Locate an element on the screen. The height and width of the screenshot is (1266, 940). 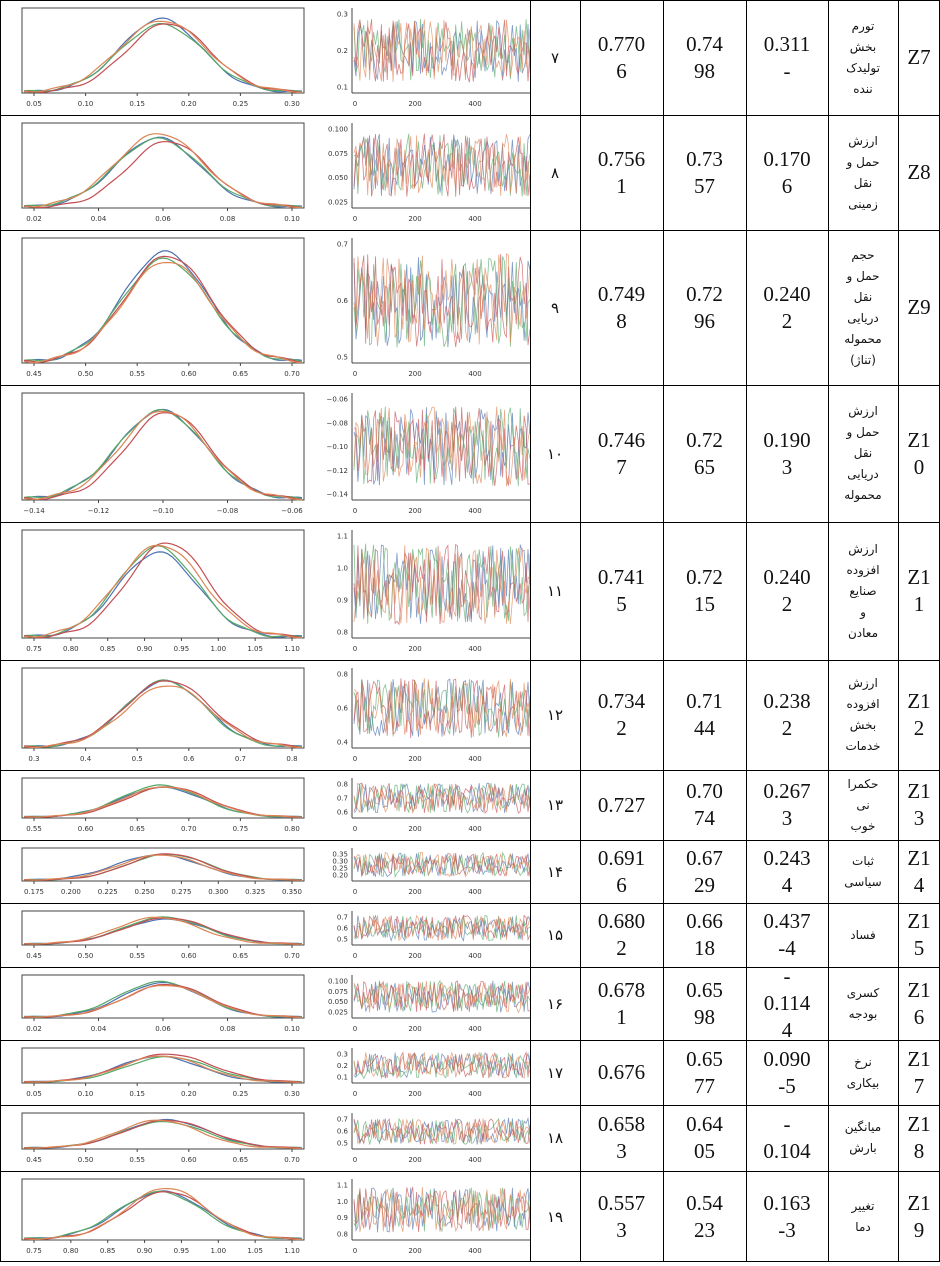
value-col-b-line: 0.74 is located at coordinates (704, 44).